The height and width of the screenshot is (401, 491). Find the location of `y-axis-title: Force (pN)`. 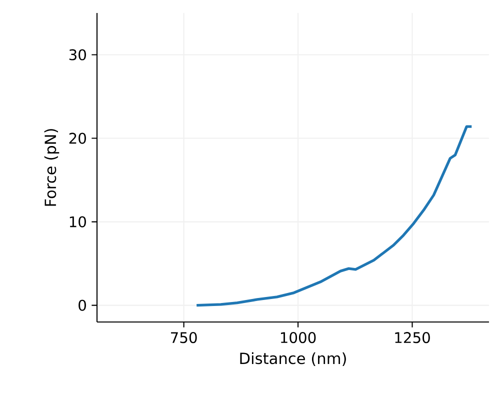

y-axis-title: Force (pN) is located at coordinates (52, 167).